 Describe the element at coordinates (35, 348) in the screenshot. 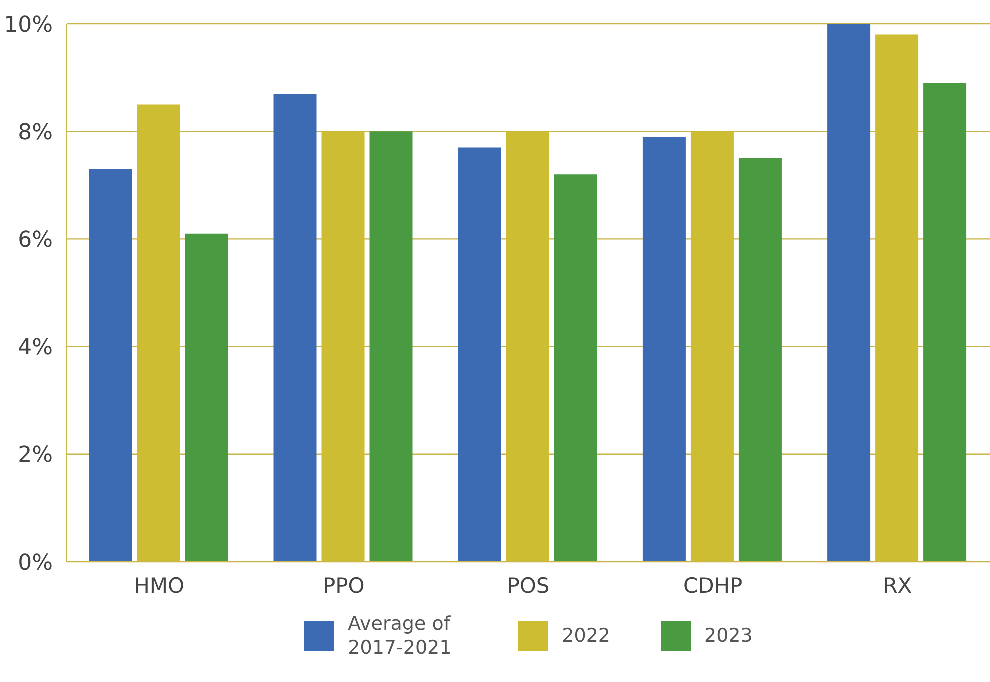

I see `y-tick-label: 4%` at that location.